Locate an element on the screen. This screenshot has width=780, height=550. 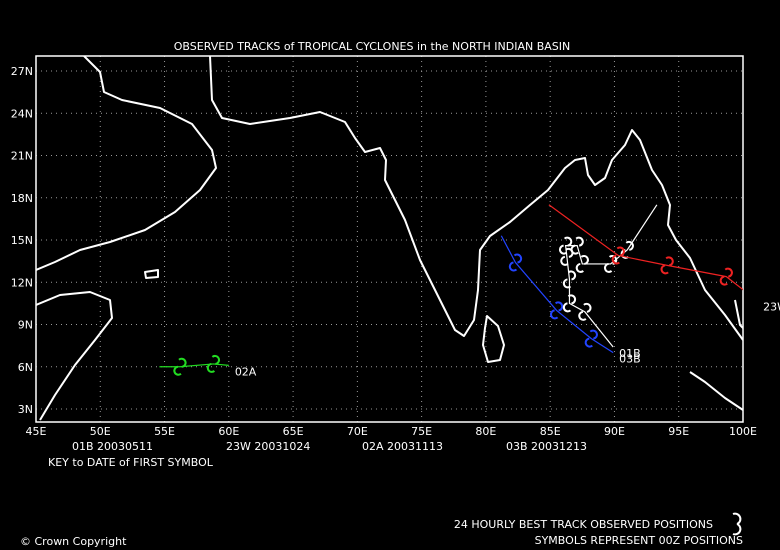
lat-tick-label: 6N is located at coordinates (25, 367).